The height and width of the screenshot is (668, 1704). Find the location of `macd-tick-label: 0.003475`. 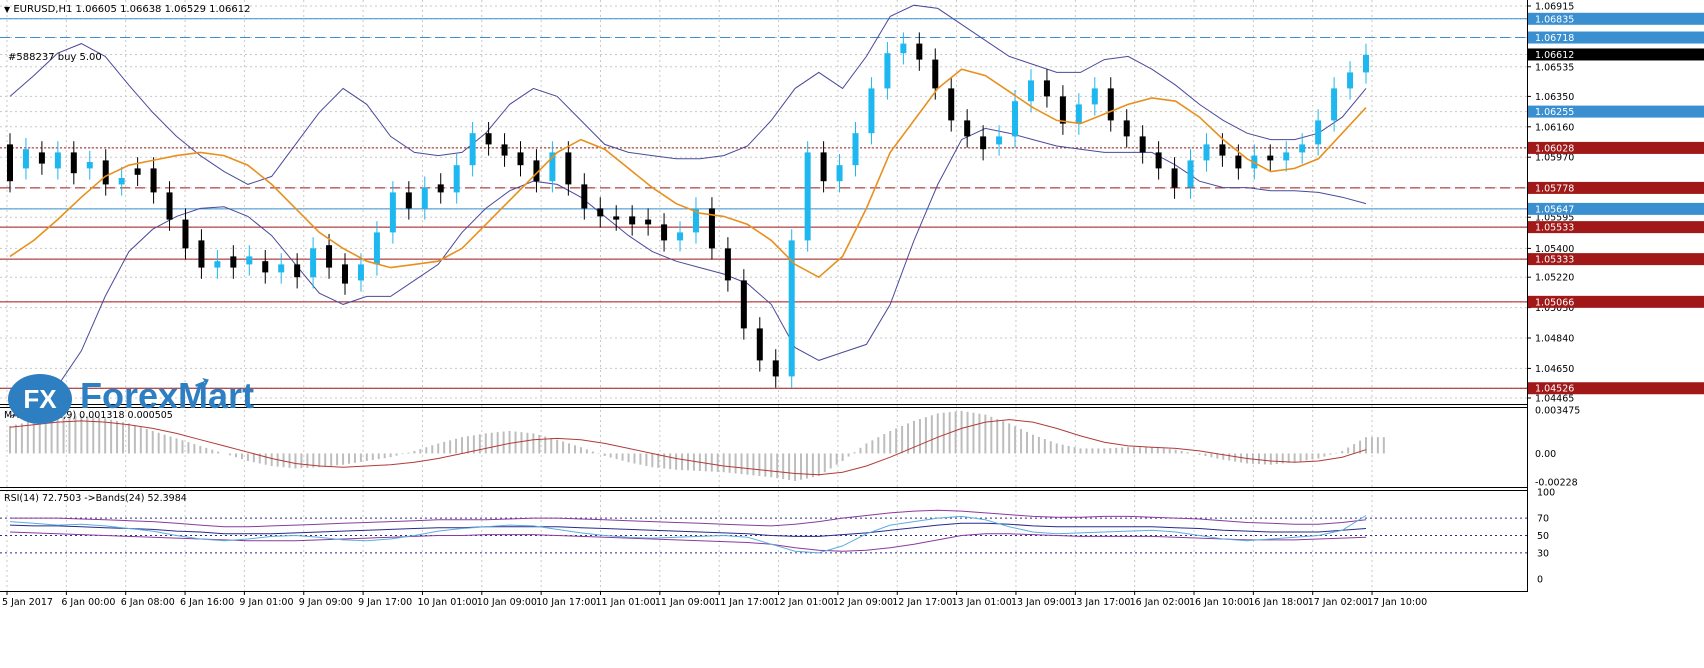

macd-tick-label: 0.003475 is located at coordinates (1557, 410).